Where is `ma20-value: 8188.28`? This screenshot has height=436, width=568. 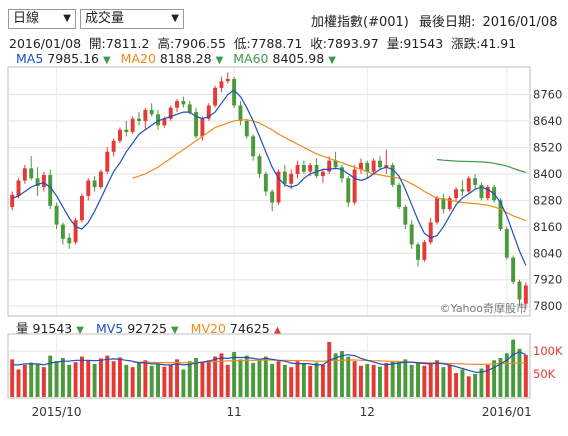
ma20-value: 8188.28 is located at coordinates (185, 58).